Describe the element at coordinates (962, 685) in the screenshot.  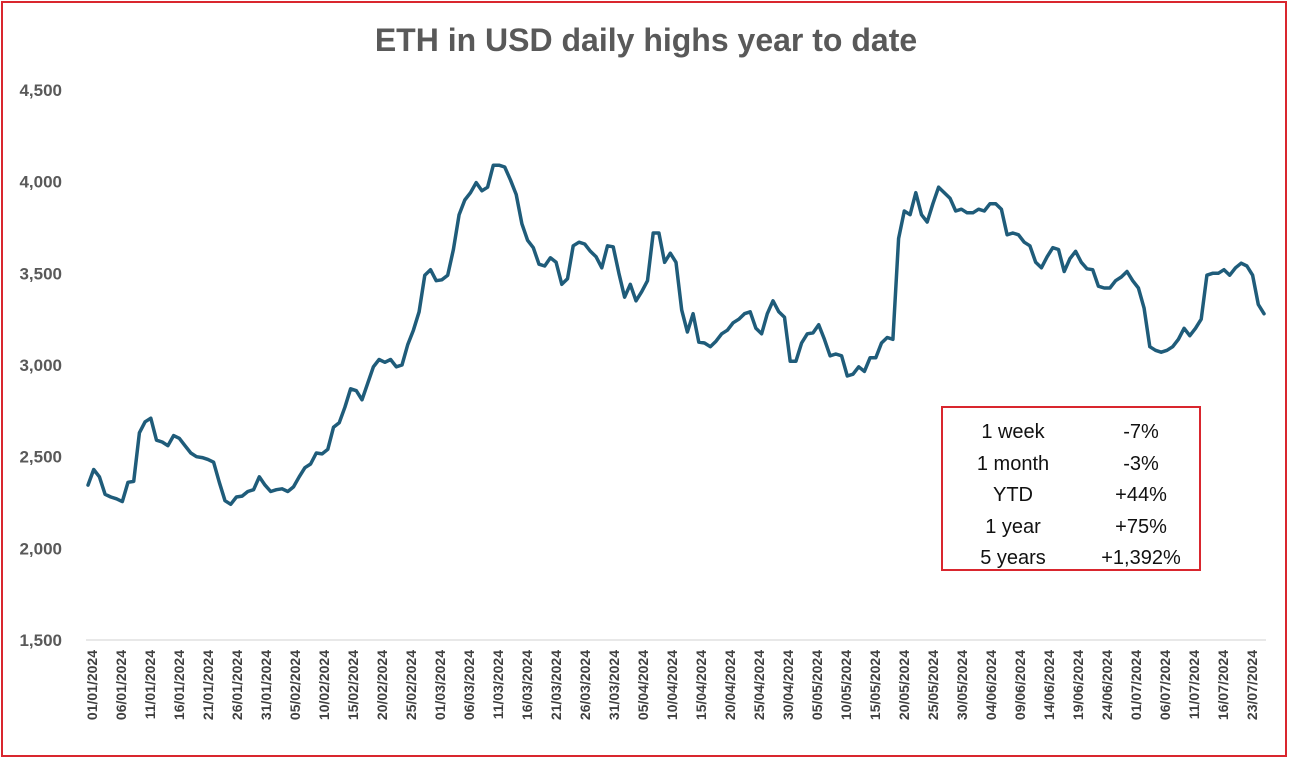
I see `x-tick-label: 30/05/2024` at that location.